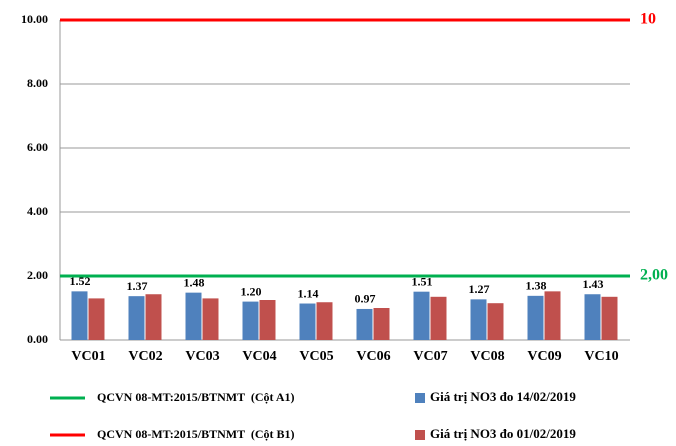 This screenshot has width=676, height=446. I want to click on legend-label: Giá trị NO3 đo 01/02/2019, so click(503, 433).